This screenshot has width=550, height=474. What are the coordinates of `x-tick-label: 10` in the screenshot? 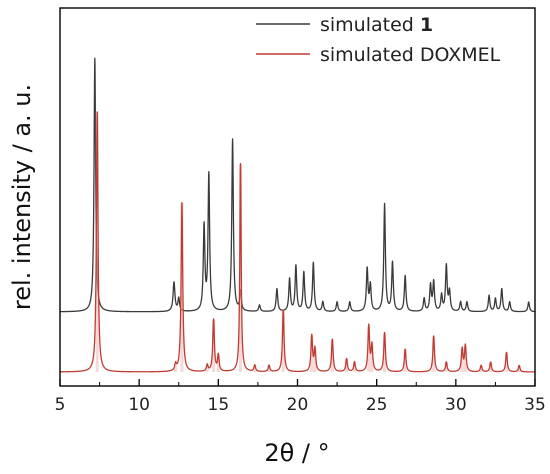 It's located at (139, 405).